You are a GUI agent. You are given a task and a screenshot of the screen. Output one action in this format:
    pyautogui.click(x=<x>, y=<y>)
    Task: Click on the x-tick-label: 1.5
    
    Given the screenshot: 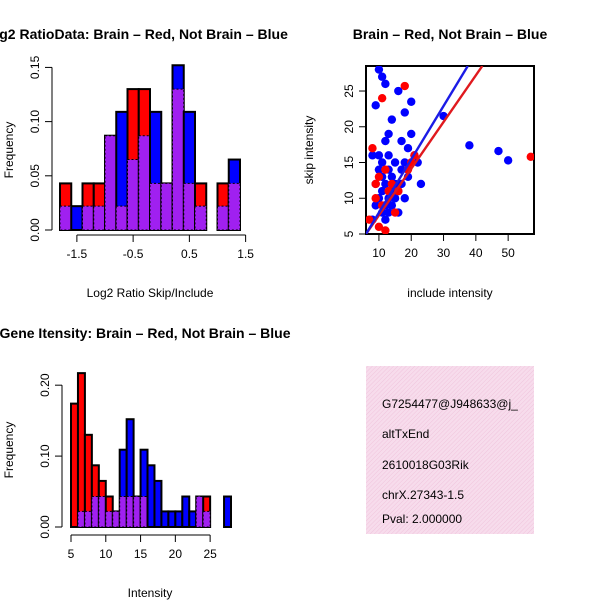 What is the action you would take?
    pyautogui.click(x=245, y=254)
    